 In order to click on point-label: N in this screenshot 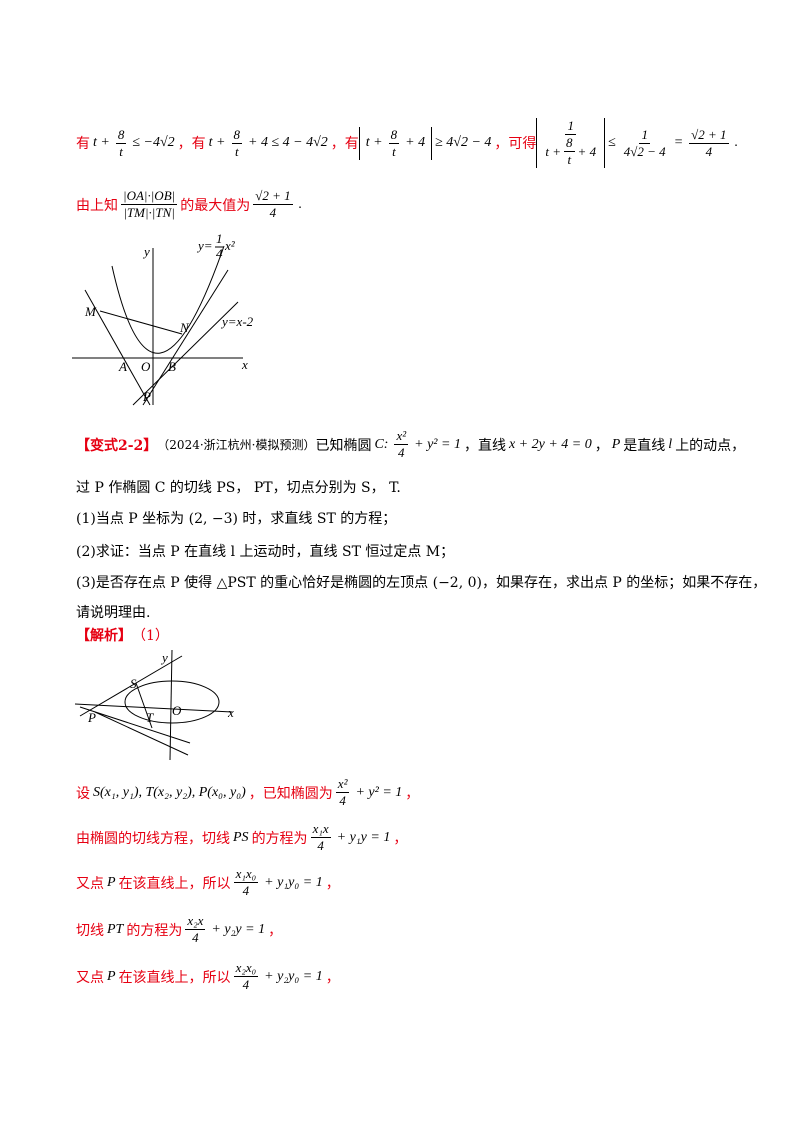, I will do `click(184, 327)`.